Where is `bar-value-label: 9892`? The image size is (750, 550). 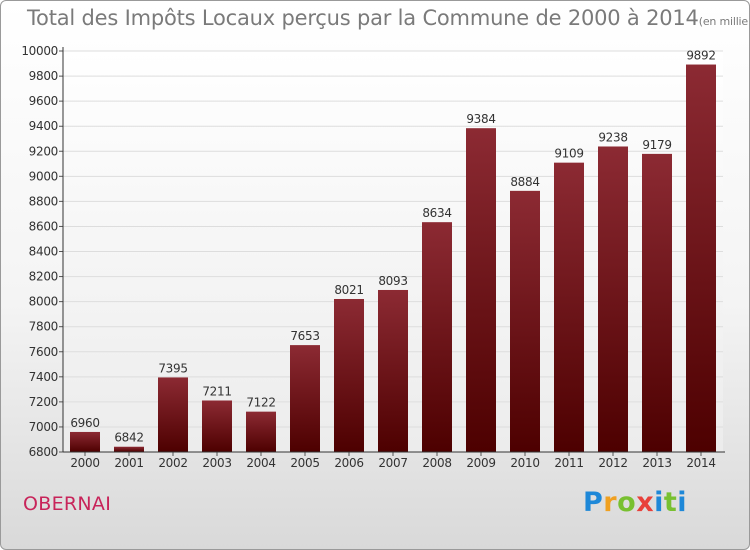
bar-value-label: 9892 is located at coordinates (700, 56).